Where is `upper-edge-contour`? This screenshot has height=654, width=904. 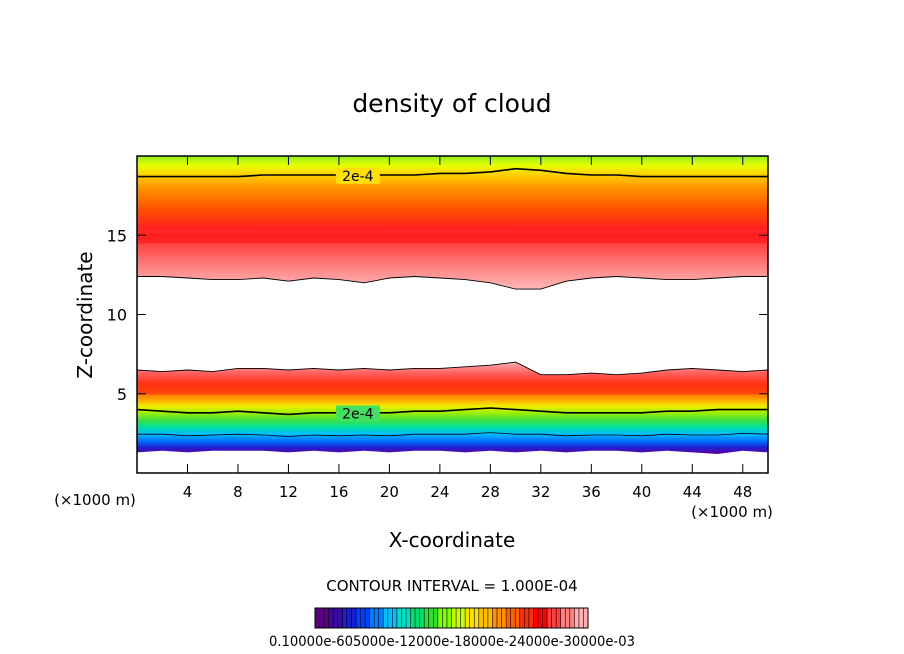 upper-edge-contour is located at coordinates (452, 283).